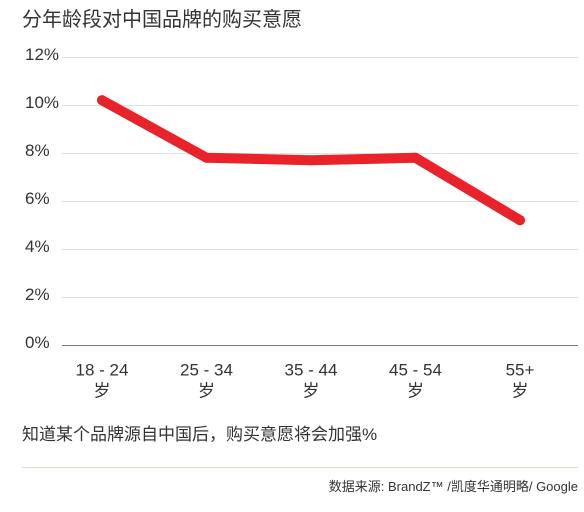  I want to click on chart-note: 知道某个品牌源自中国后，购买意愿将会加强%, so click(200, 434).